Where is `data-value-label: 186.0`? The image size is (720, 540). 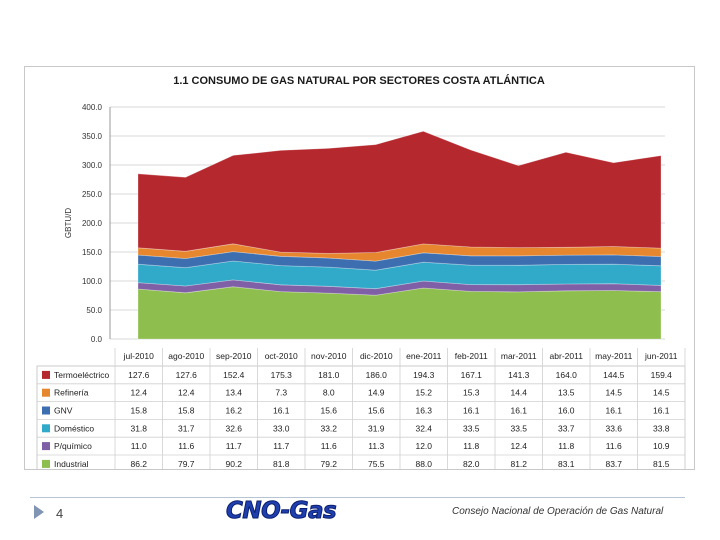 data-value-label: 186.0 is located at coordinates (377, 375).